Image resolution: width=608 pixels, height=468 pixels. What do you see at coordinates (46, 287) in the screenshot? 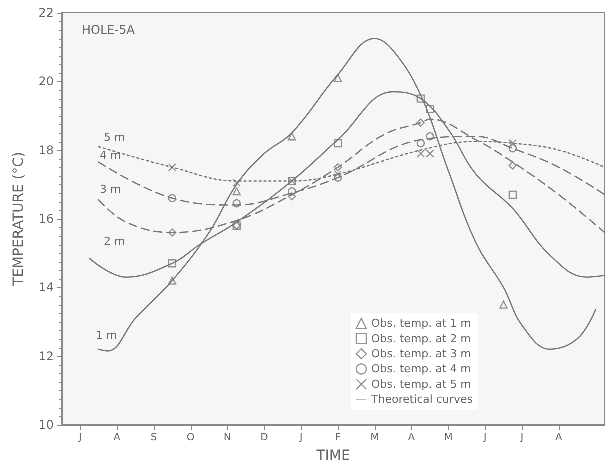
I see `y-tick-label: 14` at bounding box center [46, 287].